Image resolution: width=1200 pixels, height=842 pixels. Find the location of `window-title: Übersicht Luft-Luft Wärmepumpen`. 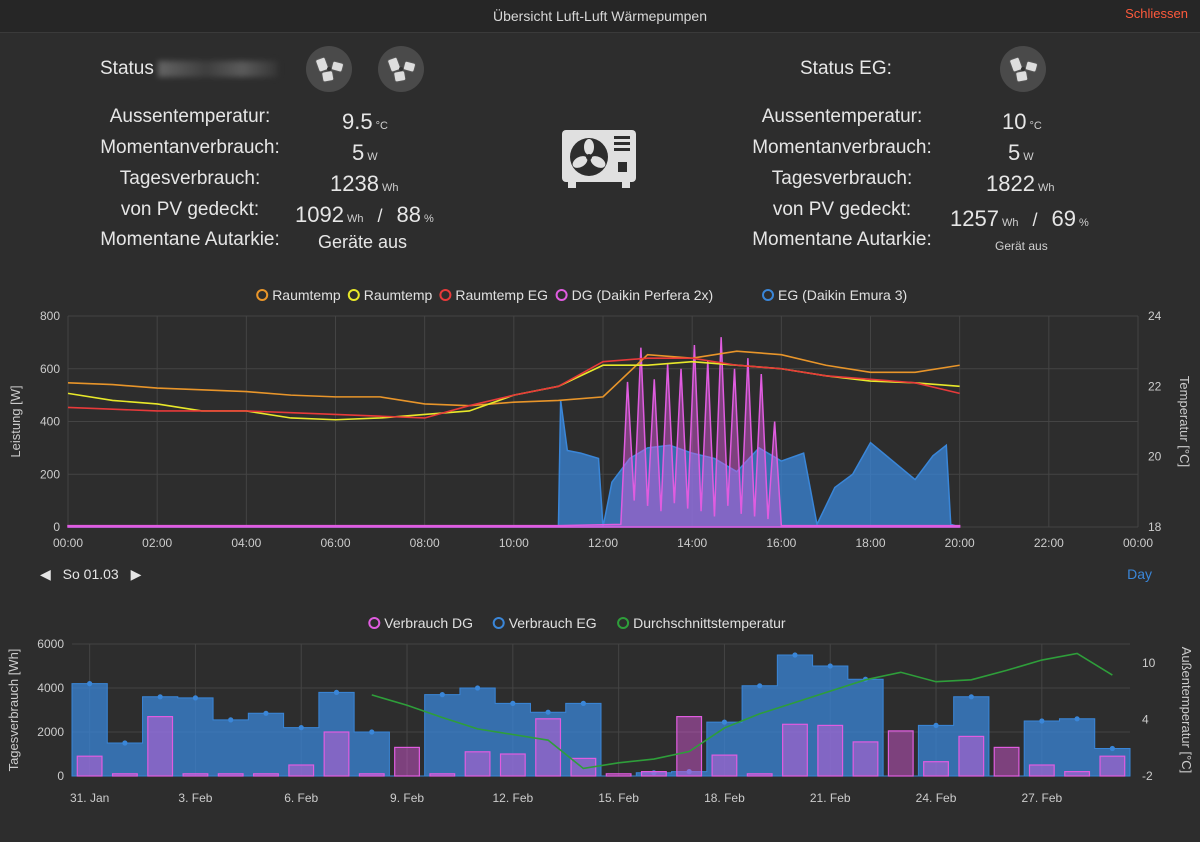

window-title: Übersicht Luft-Luft Wärmepumpen is located at coordinates (600, 16).